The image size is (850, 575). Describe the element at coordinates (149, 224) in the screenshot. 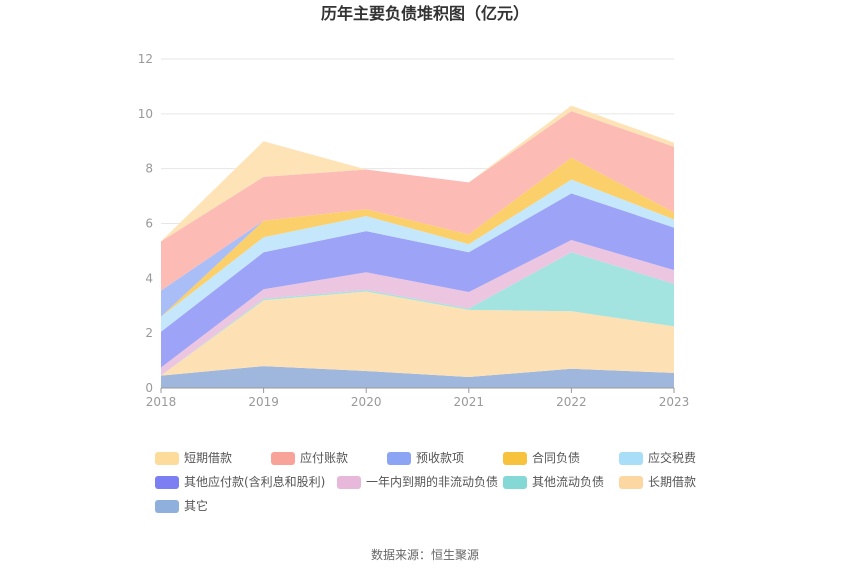

I see `y-tick-label: 6` at that location.